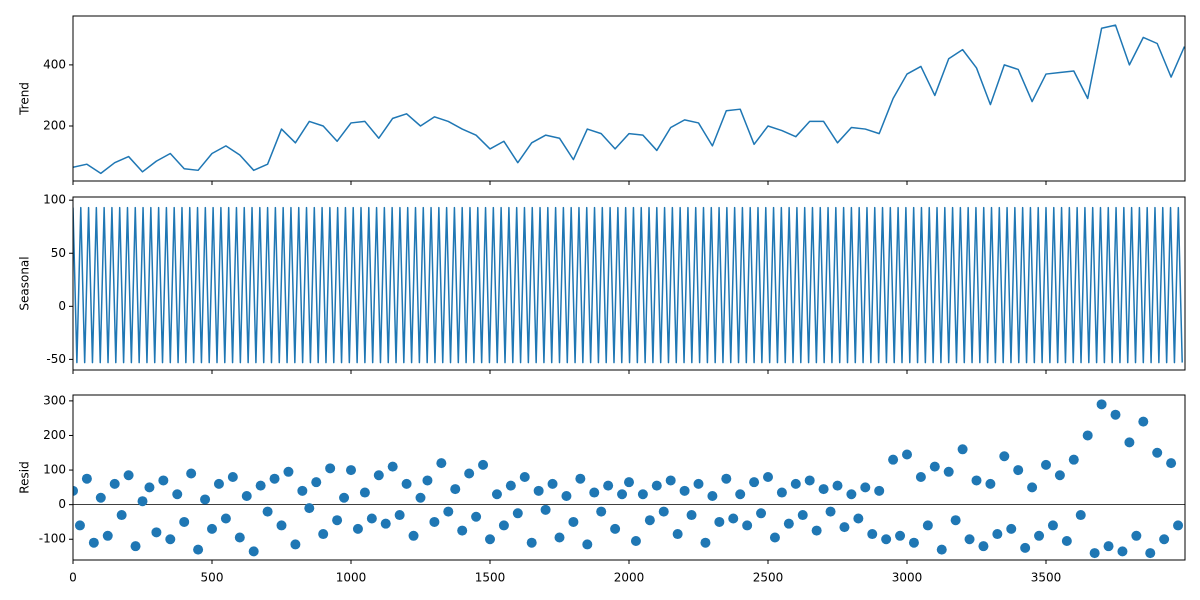 This screenshot has width=1200, height=600. Describe the element at coordinates (54, 435) in the screenshot. I see `y-tick-label: 200` at that location.